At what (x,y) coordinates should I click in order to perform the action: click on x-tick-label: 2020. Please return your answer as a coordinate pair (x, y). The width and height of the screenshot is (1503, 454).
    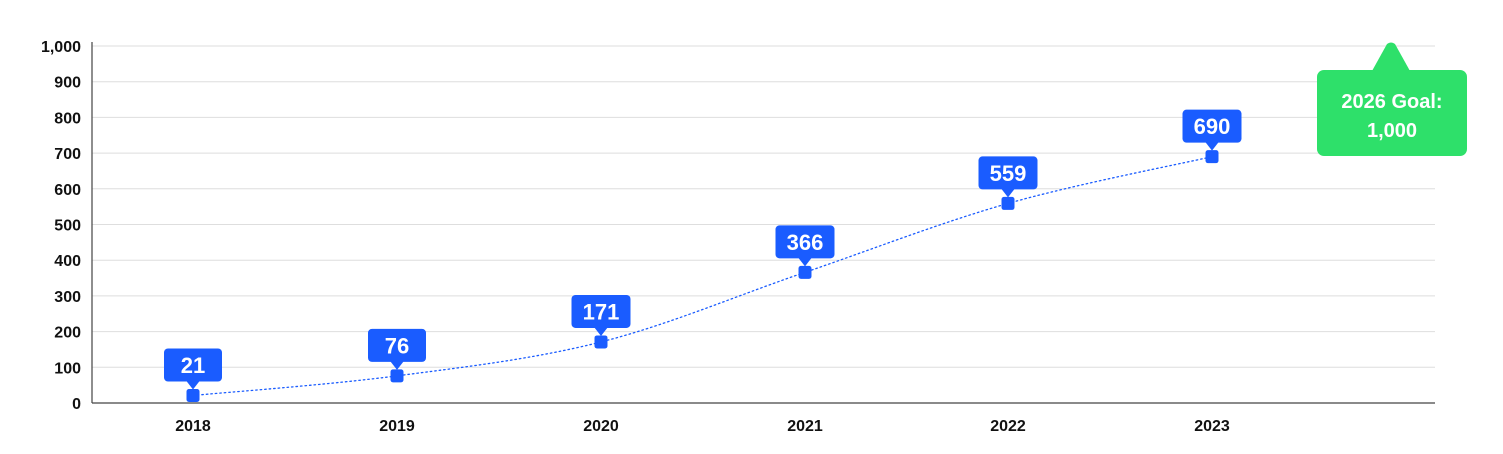
    Looking at the image, I should click on (601, 426).